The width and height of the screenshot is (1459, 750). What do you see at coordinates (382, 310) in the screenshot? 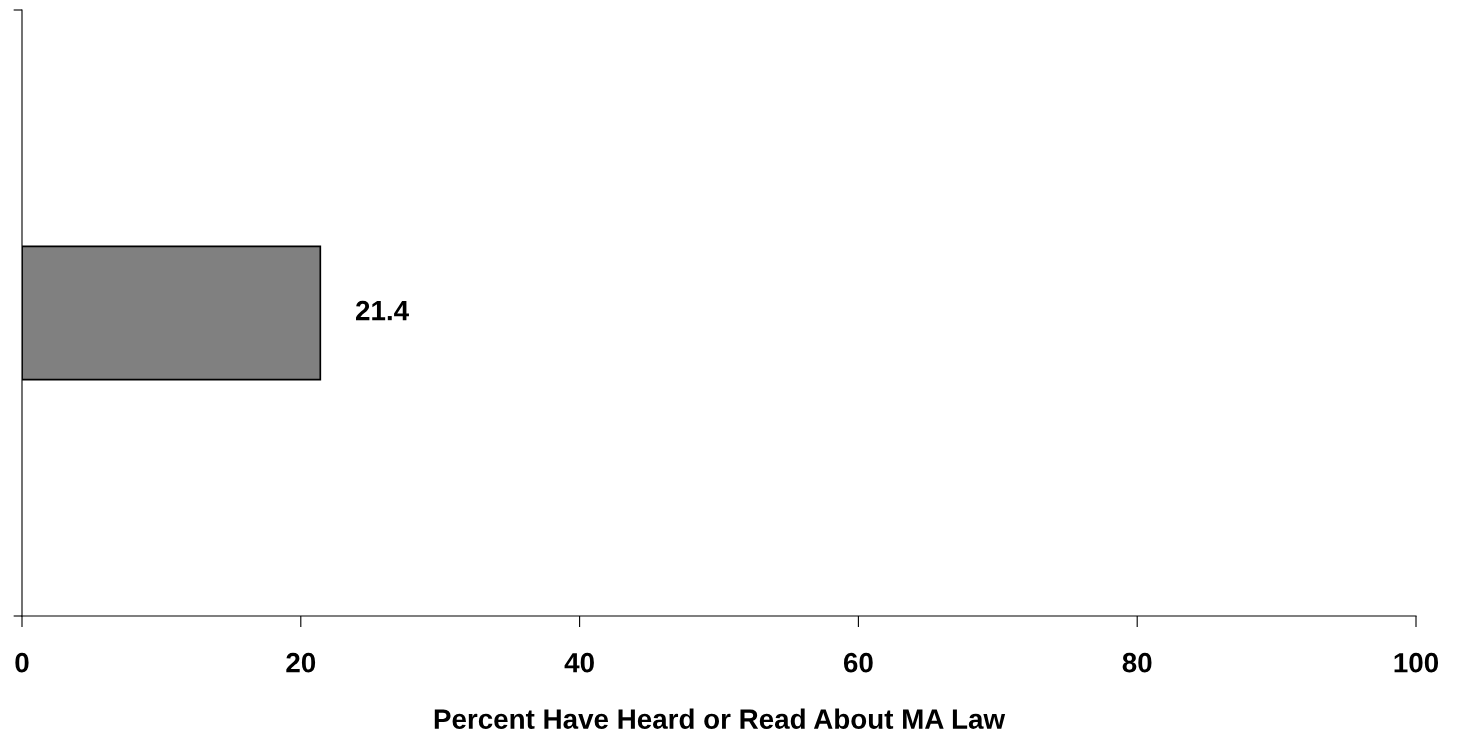
I see `data-label: 21.4` at bounding box center [382, 310].